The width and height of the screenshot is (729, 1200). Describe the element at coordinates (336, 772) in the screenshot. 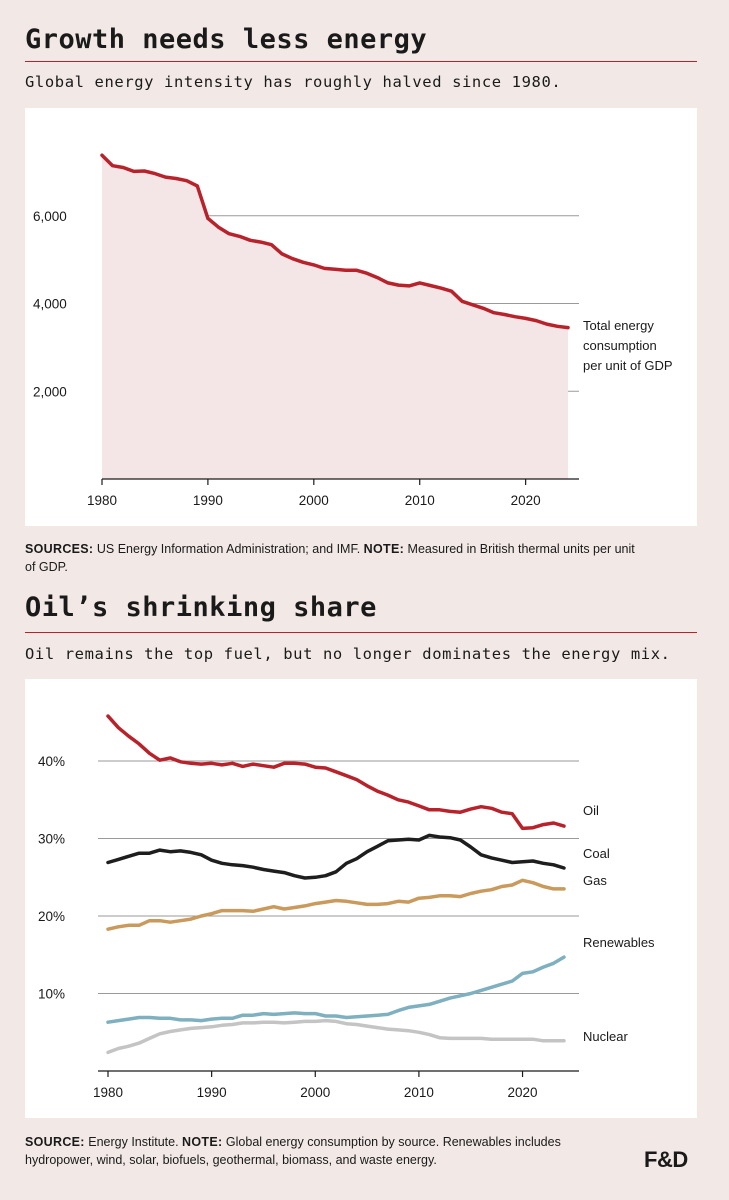

I see `series-line-oil` at that location.